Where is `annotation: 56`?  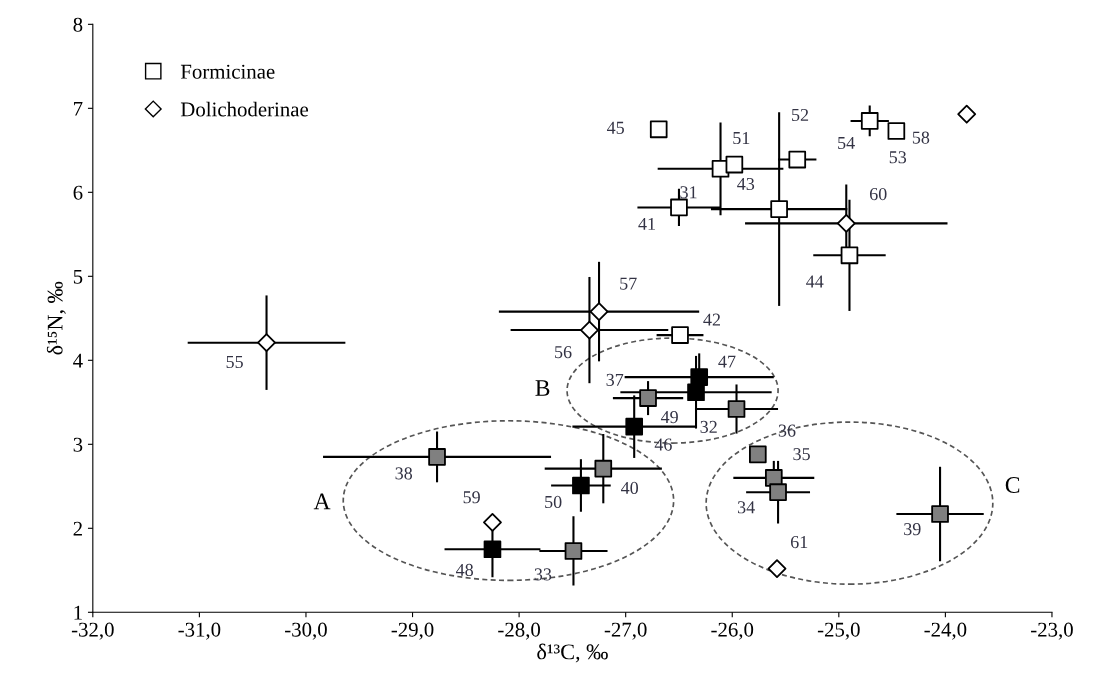
annotation: 56 is located at coordinates (563, 352).